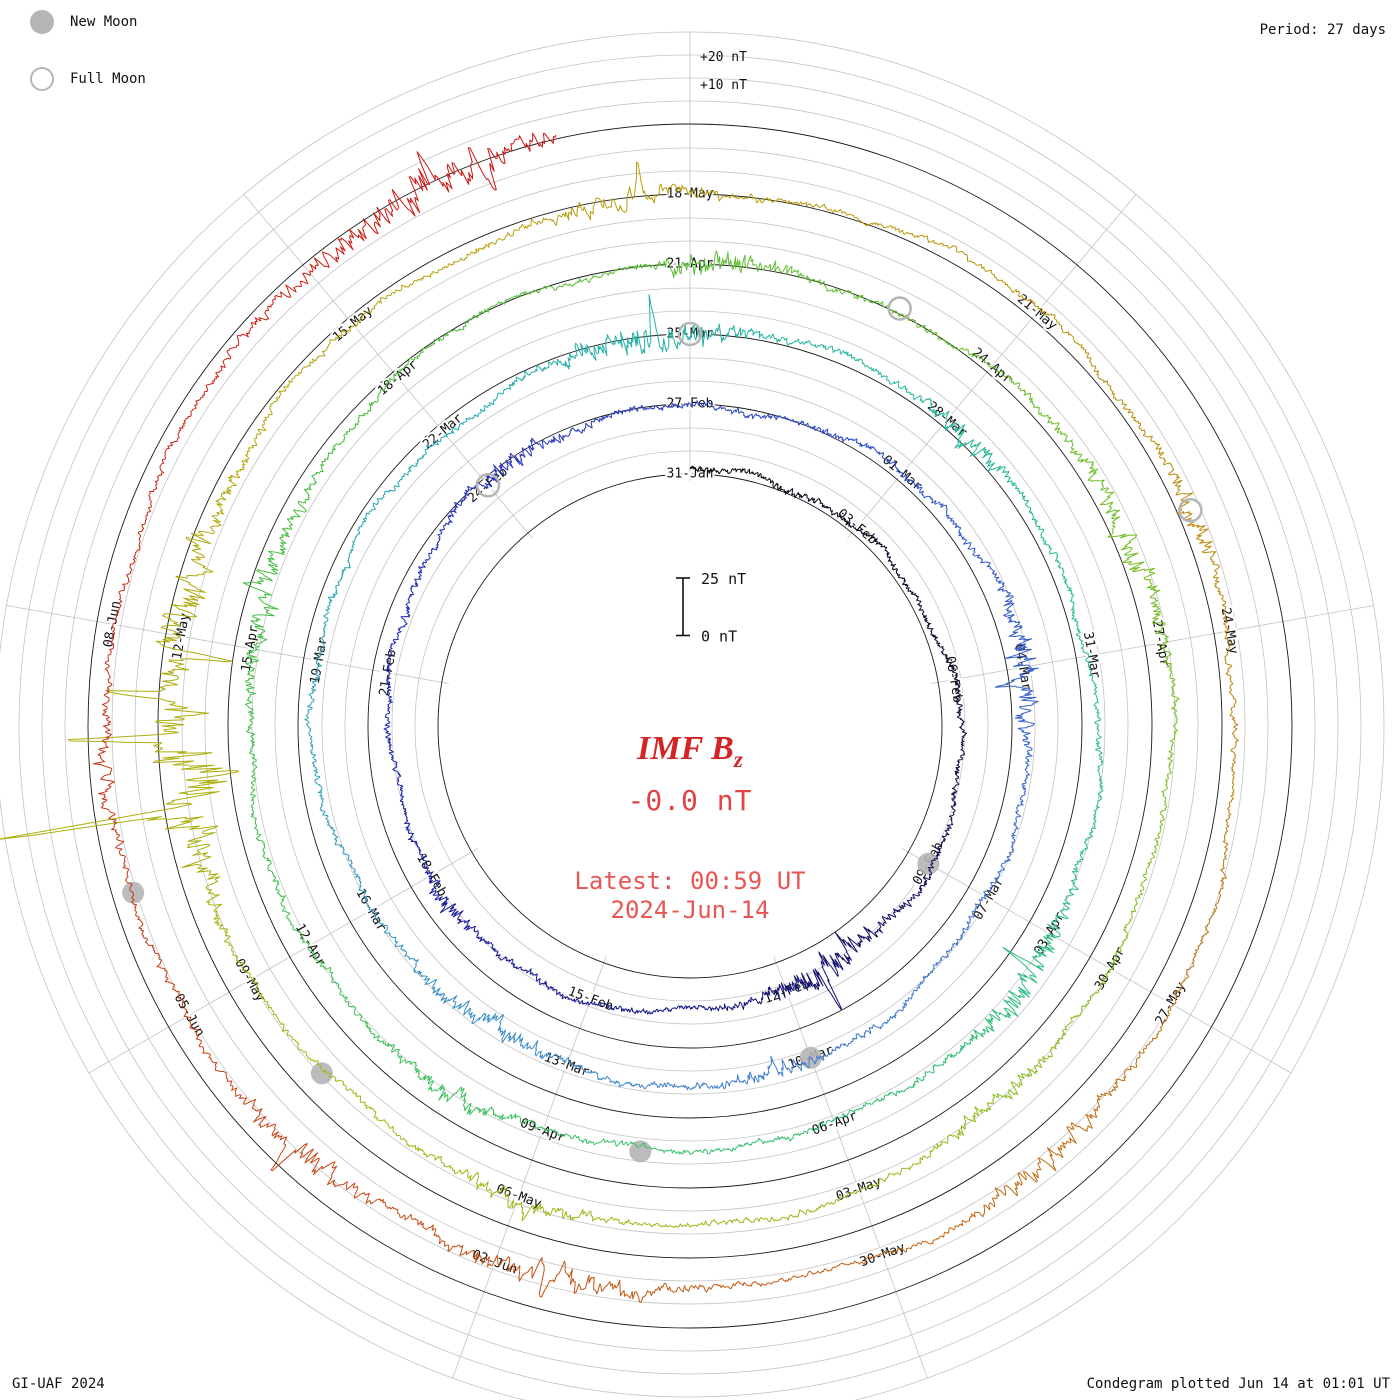 The image size is (1400, 1400). Describe the element at coordinates (1110, 968) in the screenshot. I see `svg-text: 30-Apr` at that location.